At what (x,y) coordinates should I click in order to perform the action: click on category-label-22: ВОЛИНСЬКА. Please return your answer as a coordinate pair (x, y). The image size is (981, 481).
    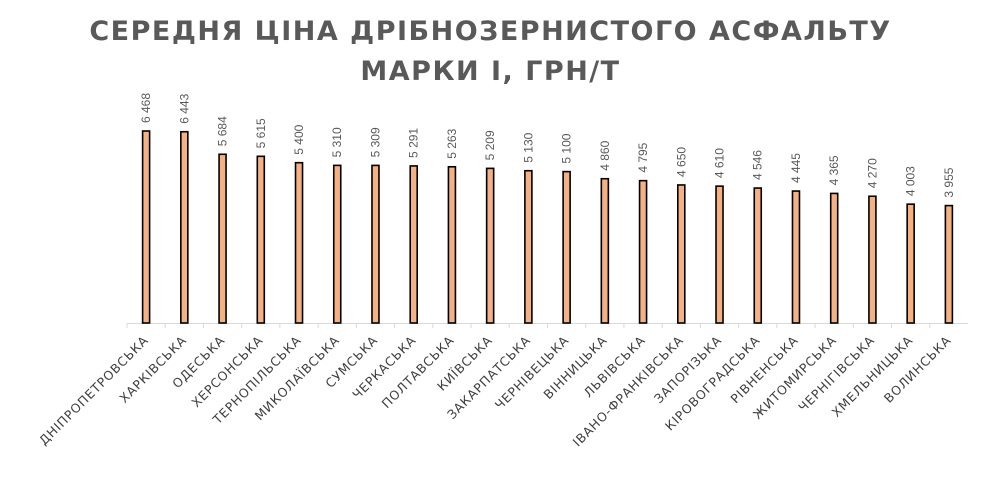
    Looking at the image, I should click on (917, 369).